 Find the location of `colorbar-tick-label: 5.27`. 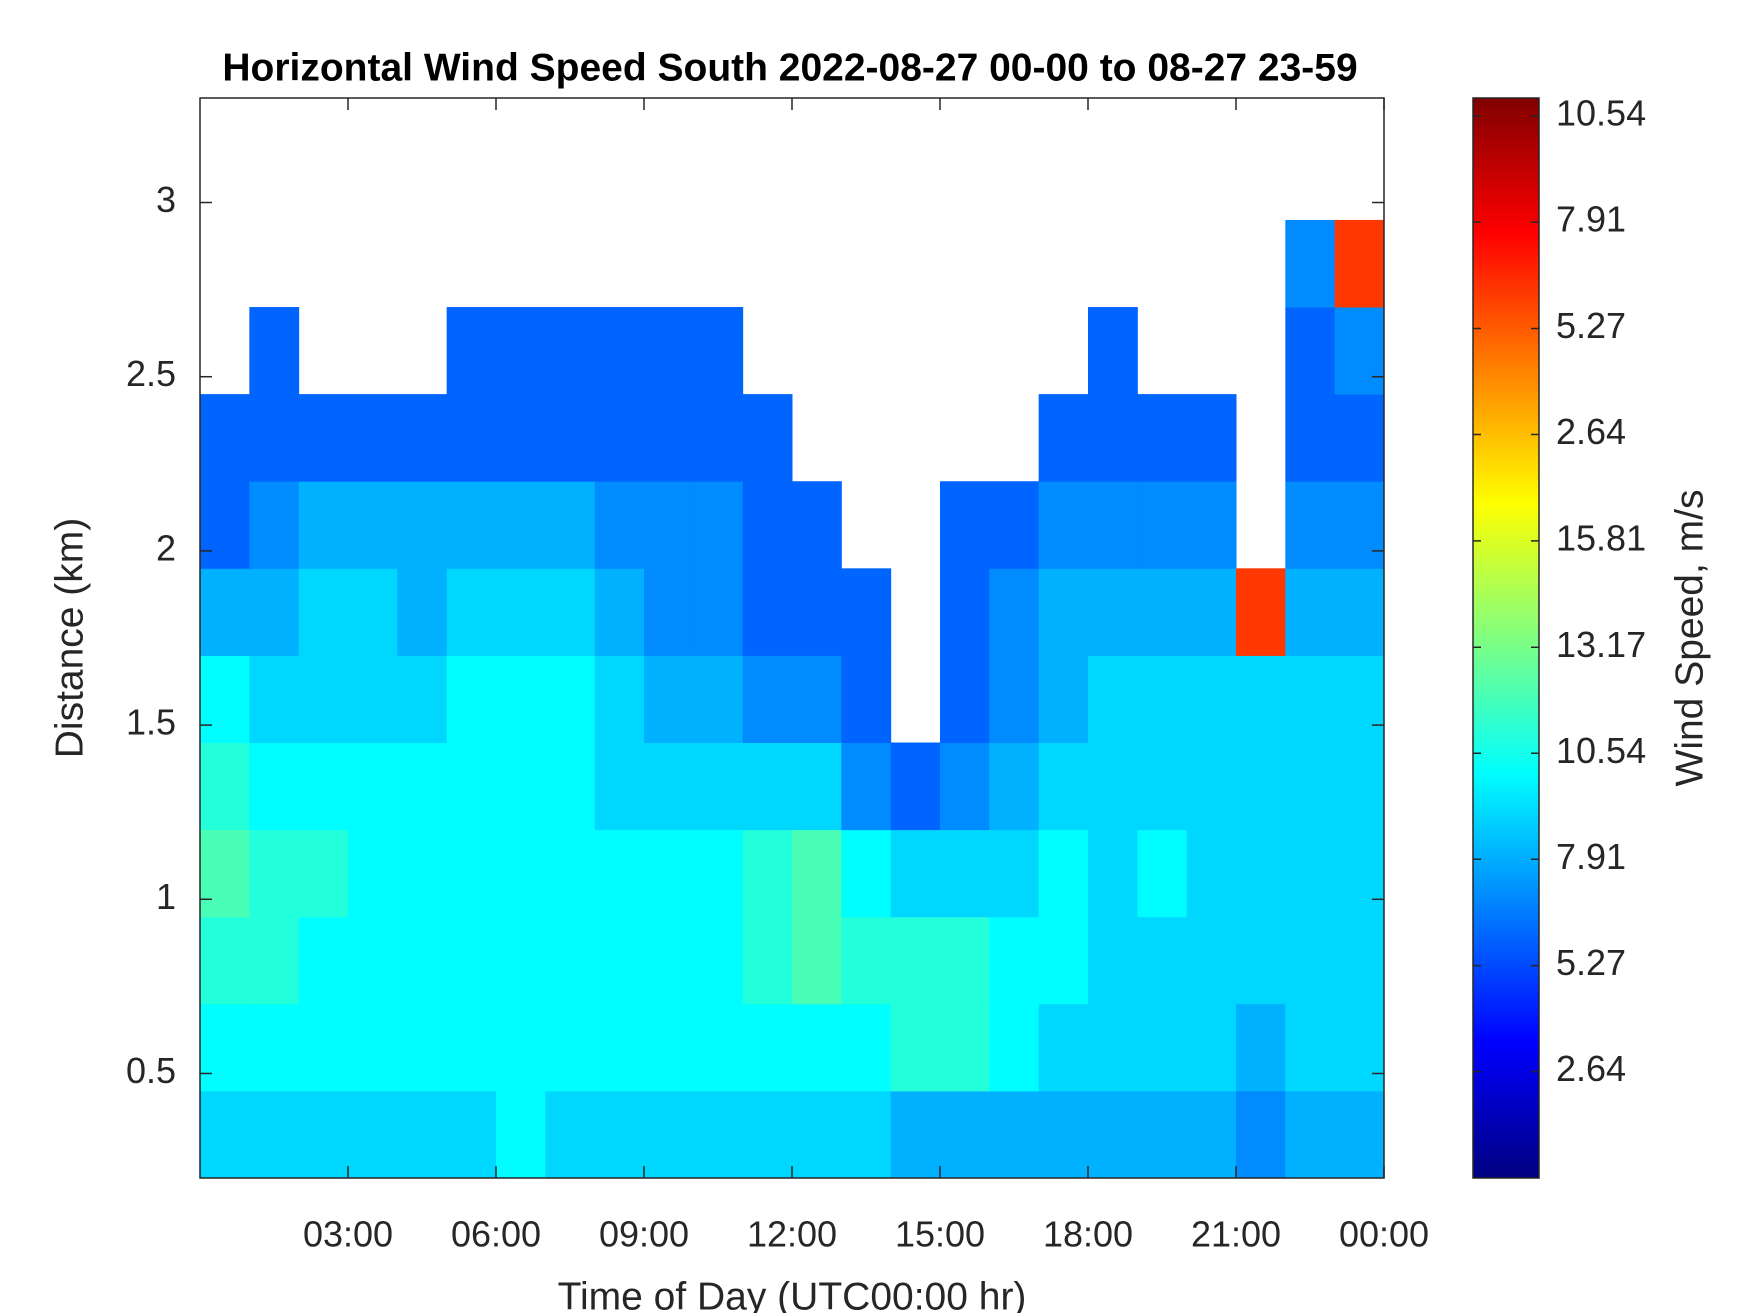

colorbar-tick-label: 5.27 is located at coordinates (1591, 962).